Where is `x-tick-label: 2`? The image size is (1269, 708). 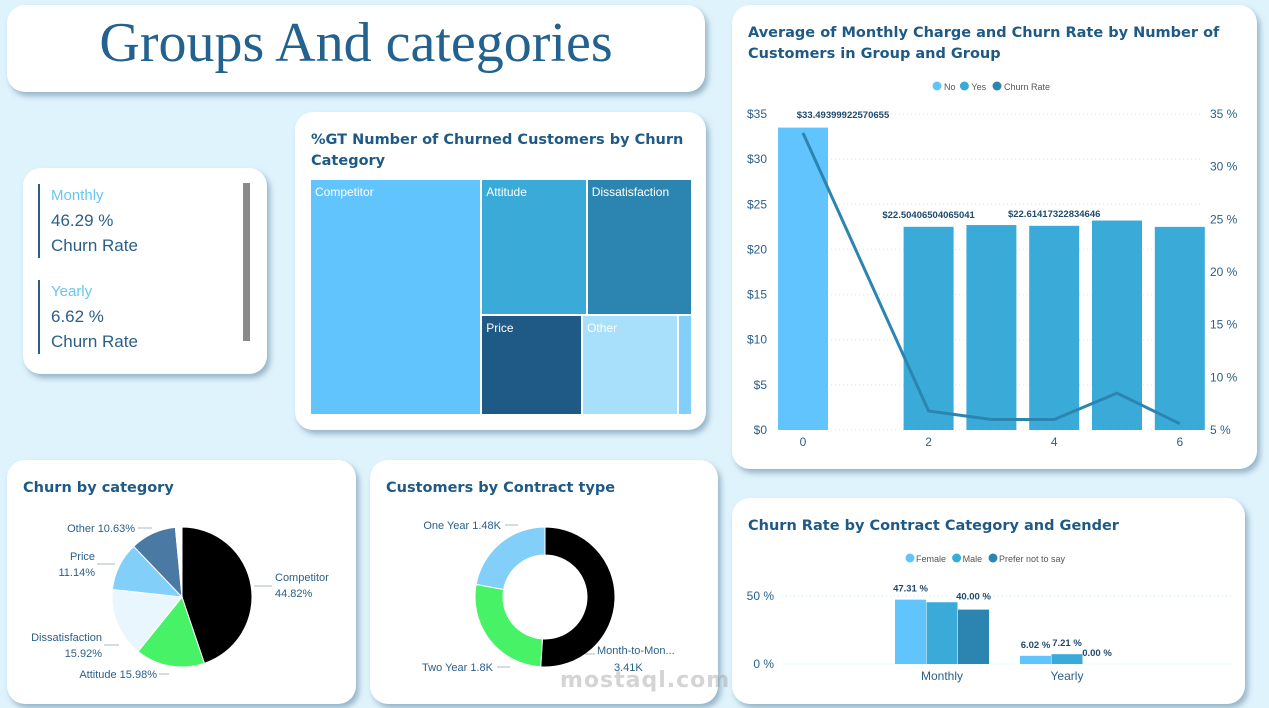
x-tick-label: 2 is located at coordinates (928, 442).